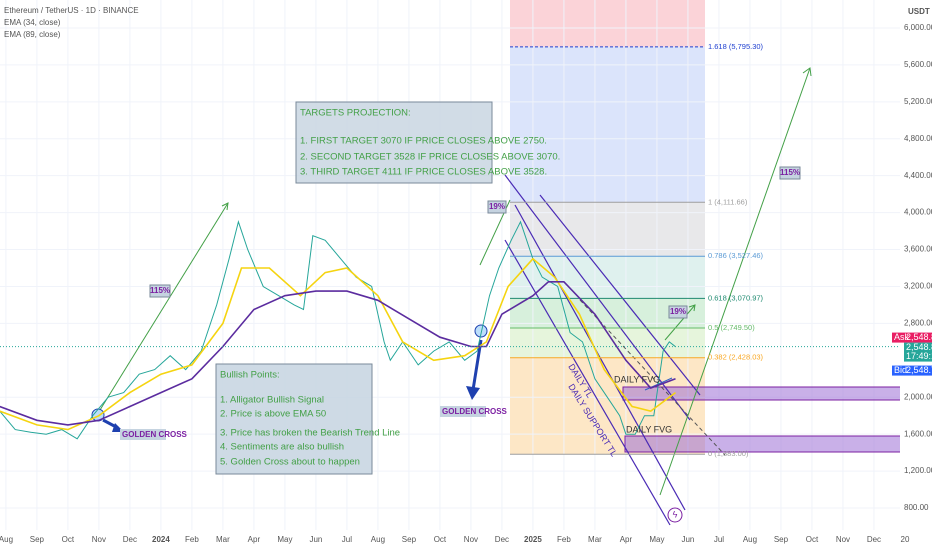 This screenshot has height=550, width=932. I want to click on fib-label: 0 (1,383.00), so click(728, 453).